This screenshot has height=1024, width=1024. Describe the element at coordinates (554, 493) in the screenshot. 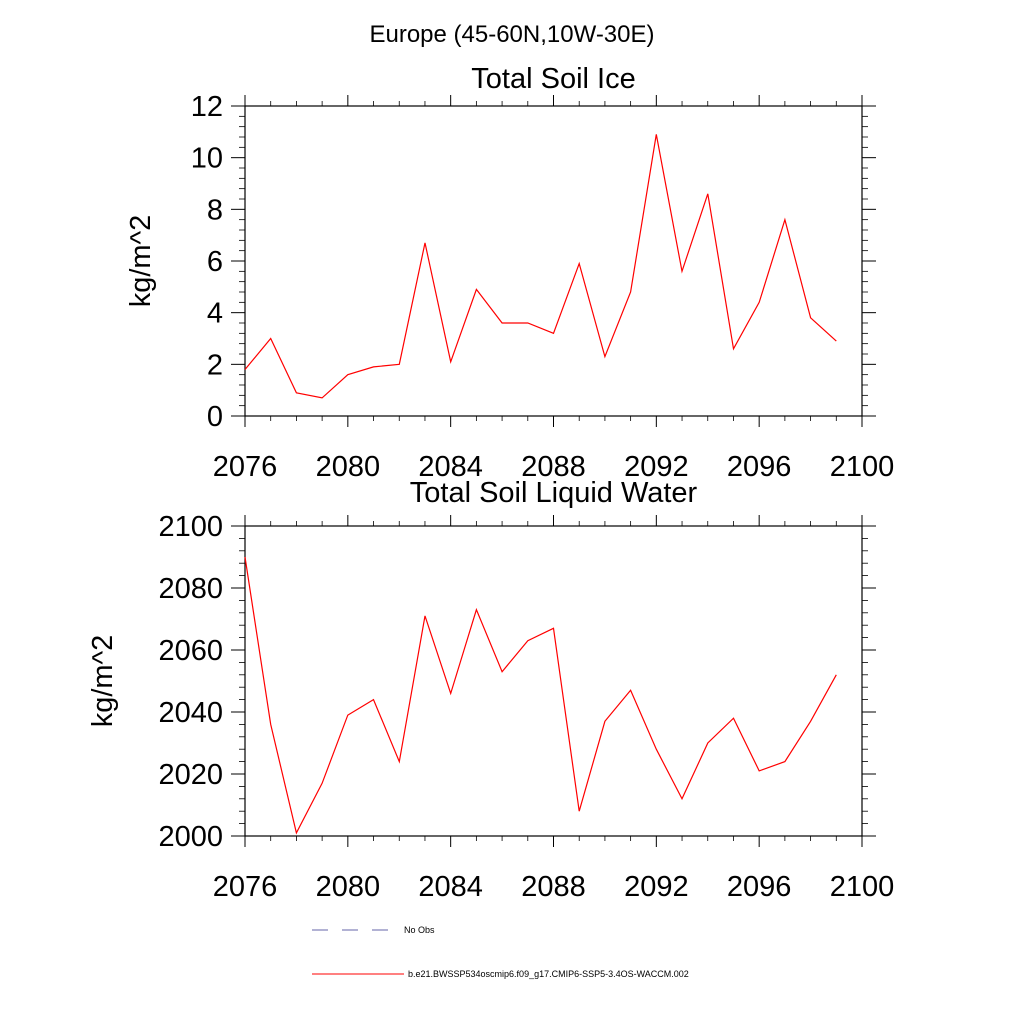

I see `panel-title: Total Soil Liquid Water` at that location.